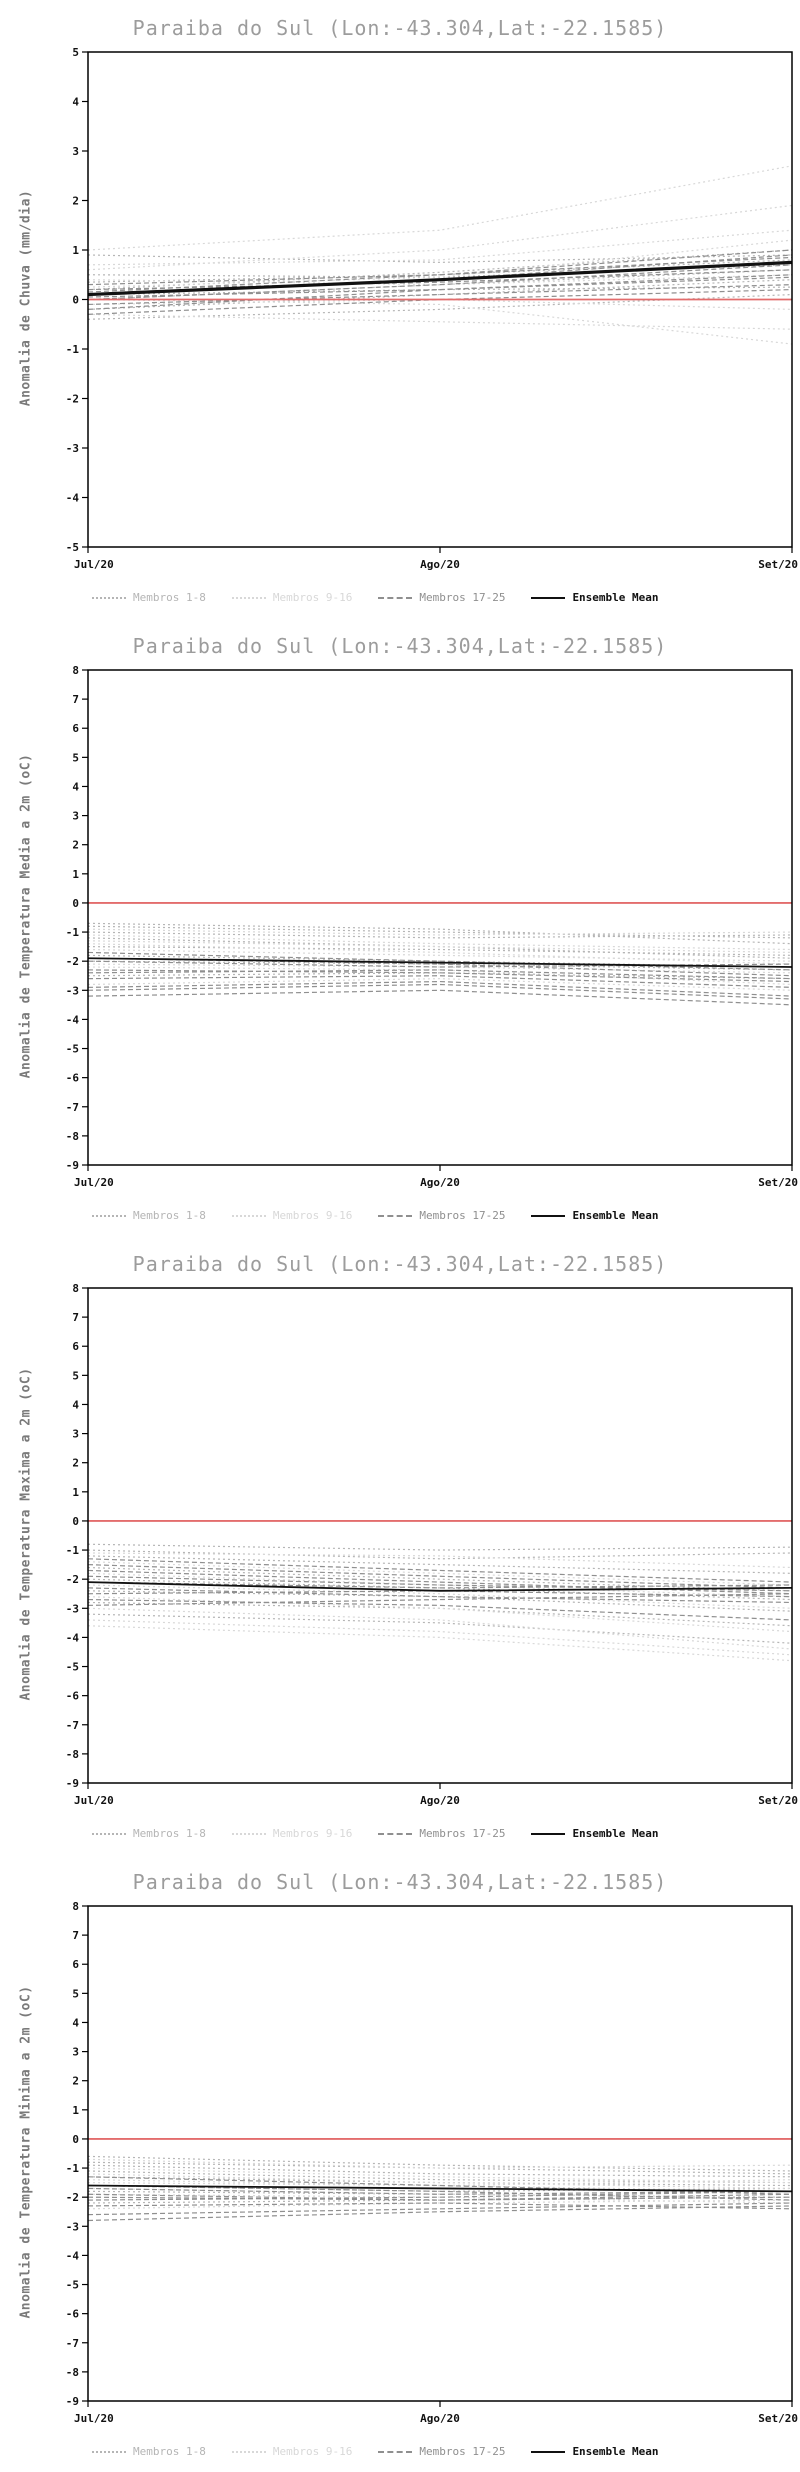  I want to click on ensemble-mean-line, so click(440, 278).